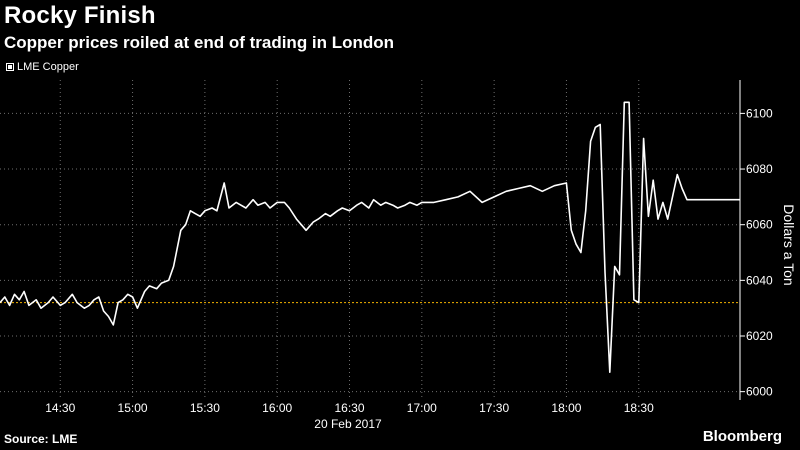 The height and width of the screenshot is (450, 800). What do you see at coordinates (639, 408) in the screenshot?
I see `x-tick-label: 18:30` at bounding box center [639, 408].